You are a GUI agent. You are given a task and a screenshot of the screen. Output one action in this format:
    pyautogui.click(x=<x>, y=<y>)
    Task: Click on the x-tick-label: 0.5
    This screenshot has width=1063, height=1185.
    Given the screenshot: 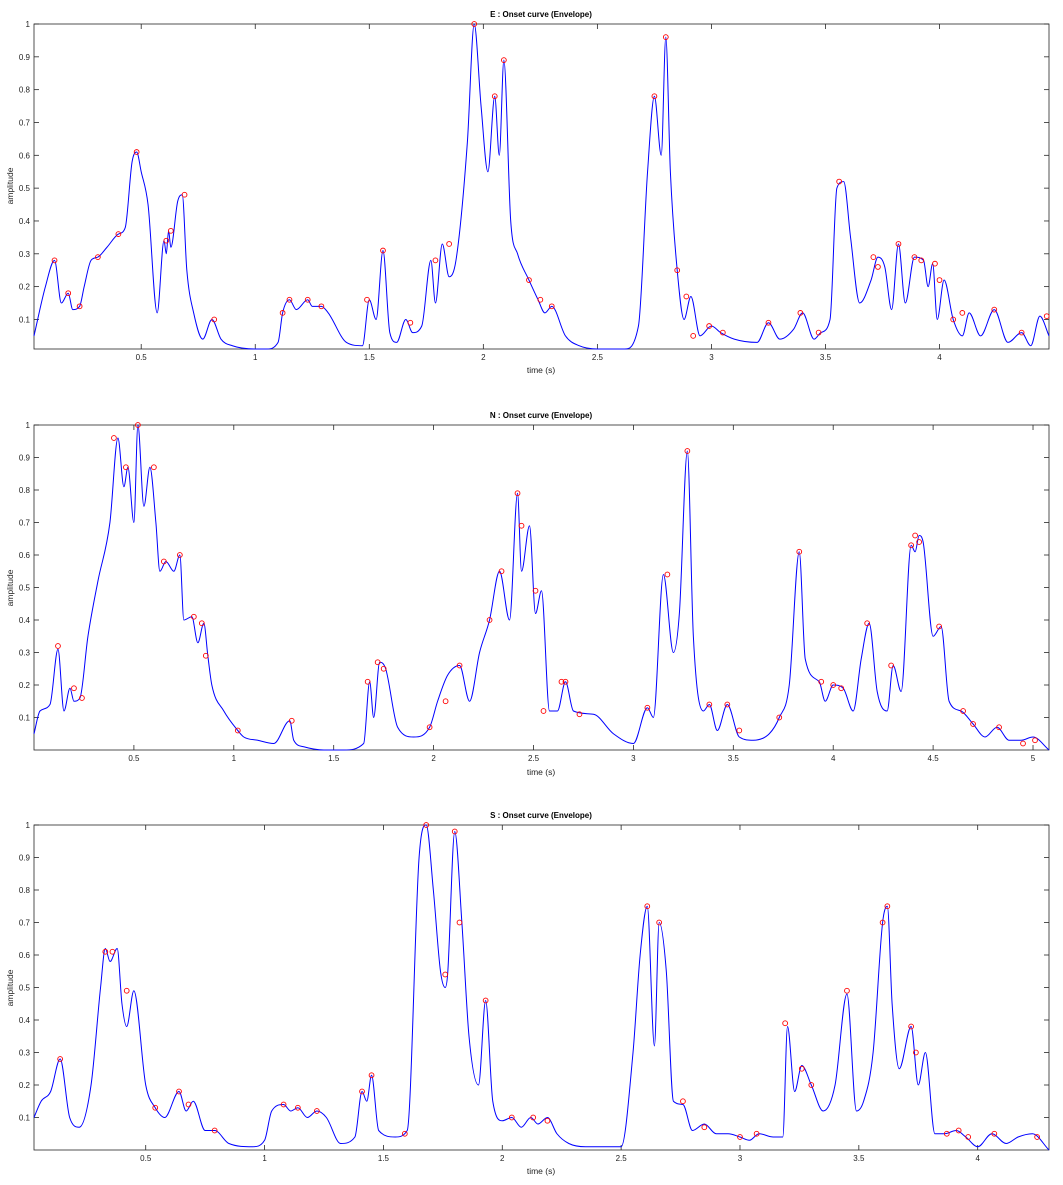 What is the action you would take?
    pyautogui.click(x=142, y=357)
    